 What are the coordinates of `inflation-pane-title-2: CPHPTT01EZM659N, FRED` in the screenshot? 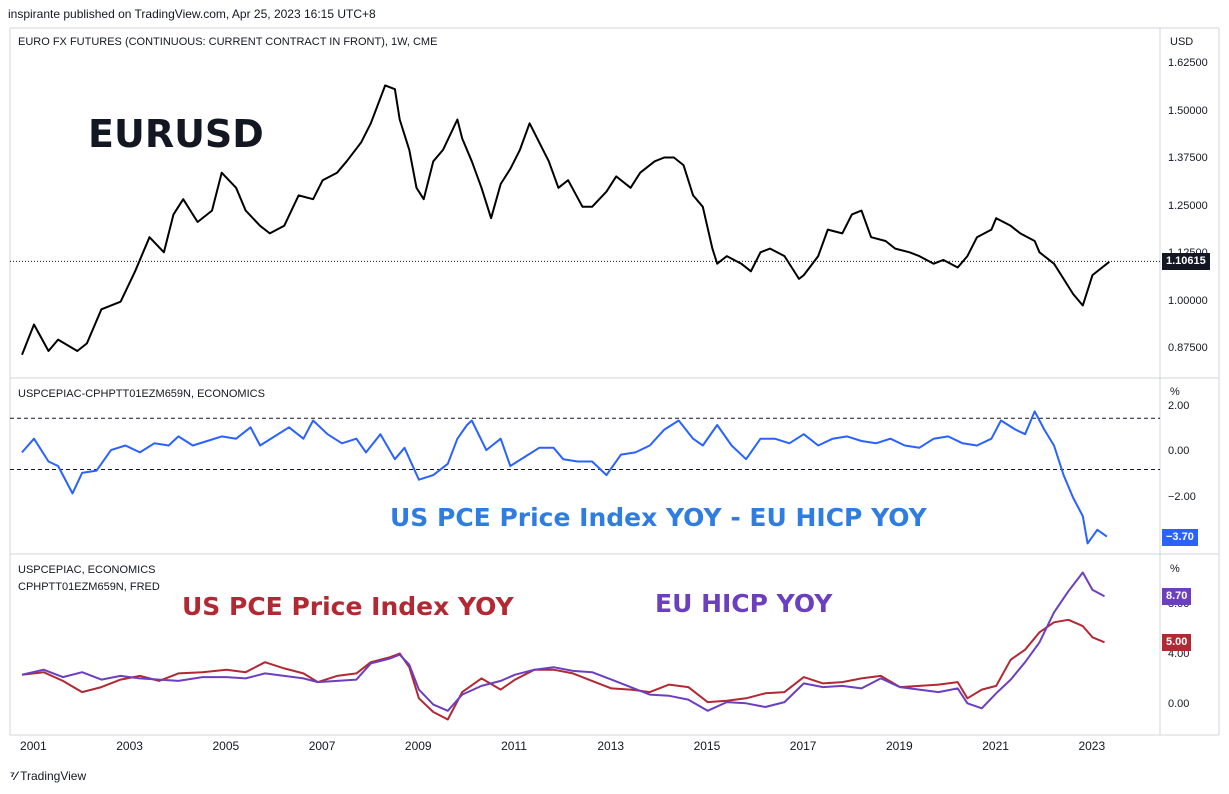 It's located at (89, 587).